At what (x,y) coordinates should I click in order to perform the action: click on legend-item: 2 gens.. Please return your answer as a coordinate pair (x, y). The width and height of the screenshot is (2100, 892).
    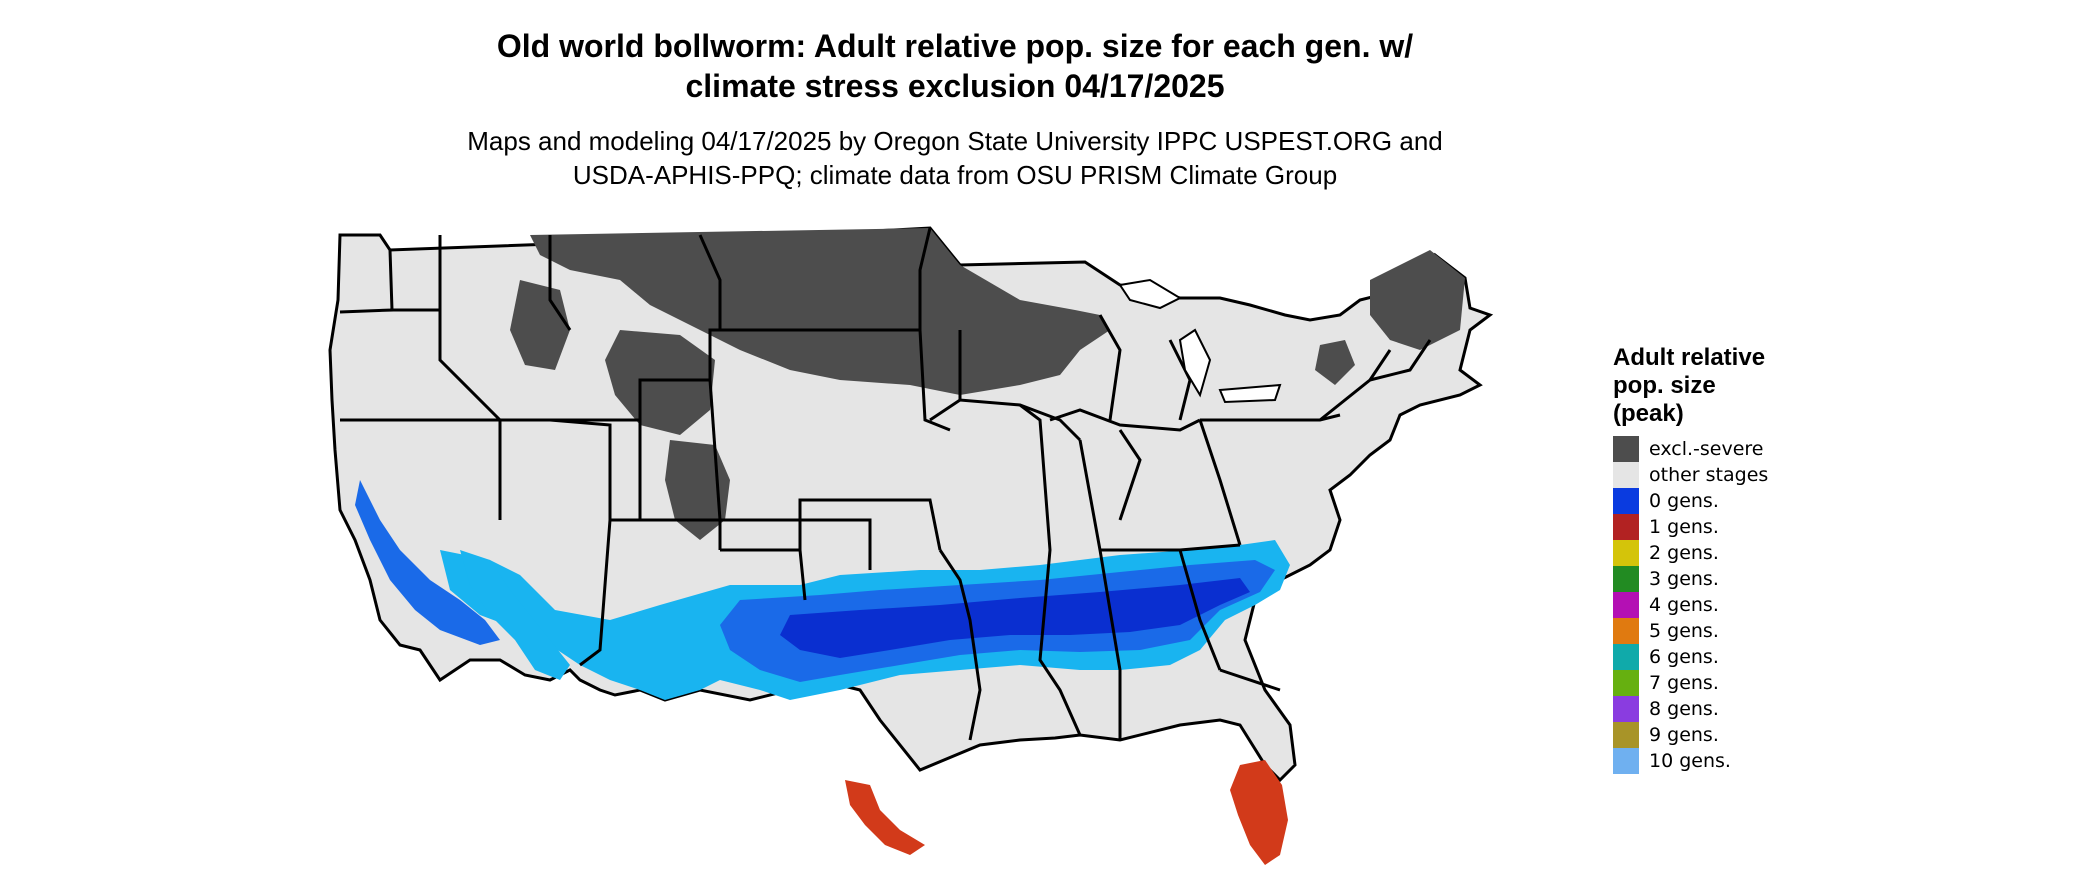
    Looking at the image, I should click on (1690, 553).